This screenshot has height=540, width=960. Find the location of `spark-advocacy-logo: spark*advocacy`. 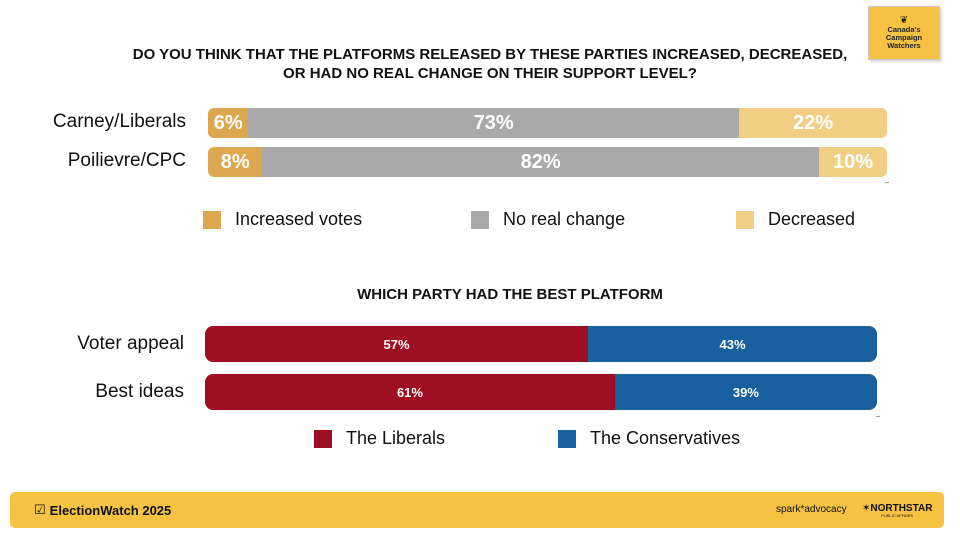

spark-advocacy-logo: spark*advocacy is located at coordinates (811, 509).